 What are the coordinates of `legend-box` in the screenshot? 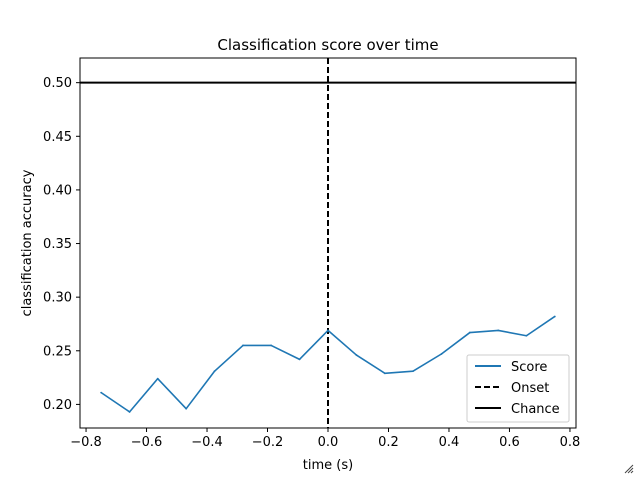 It's located at (518, 388).